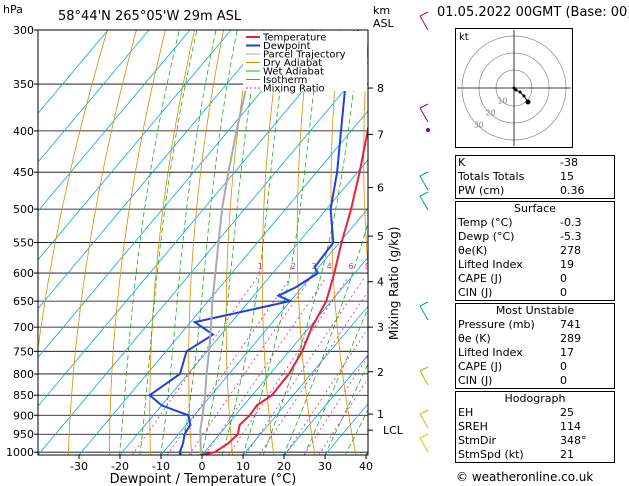 The image size is (629, 486). What do you see at coordinates (573, 440) in the screenshot?
I see `index-value: 348°` at bounding box center [573, 440].